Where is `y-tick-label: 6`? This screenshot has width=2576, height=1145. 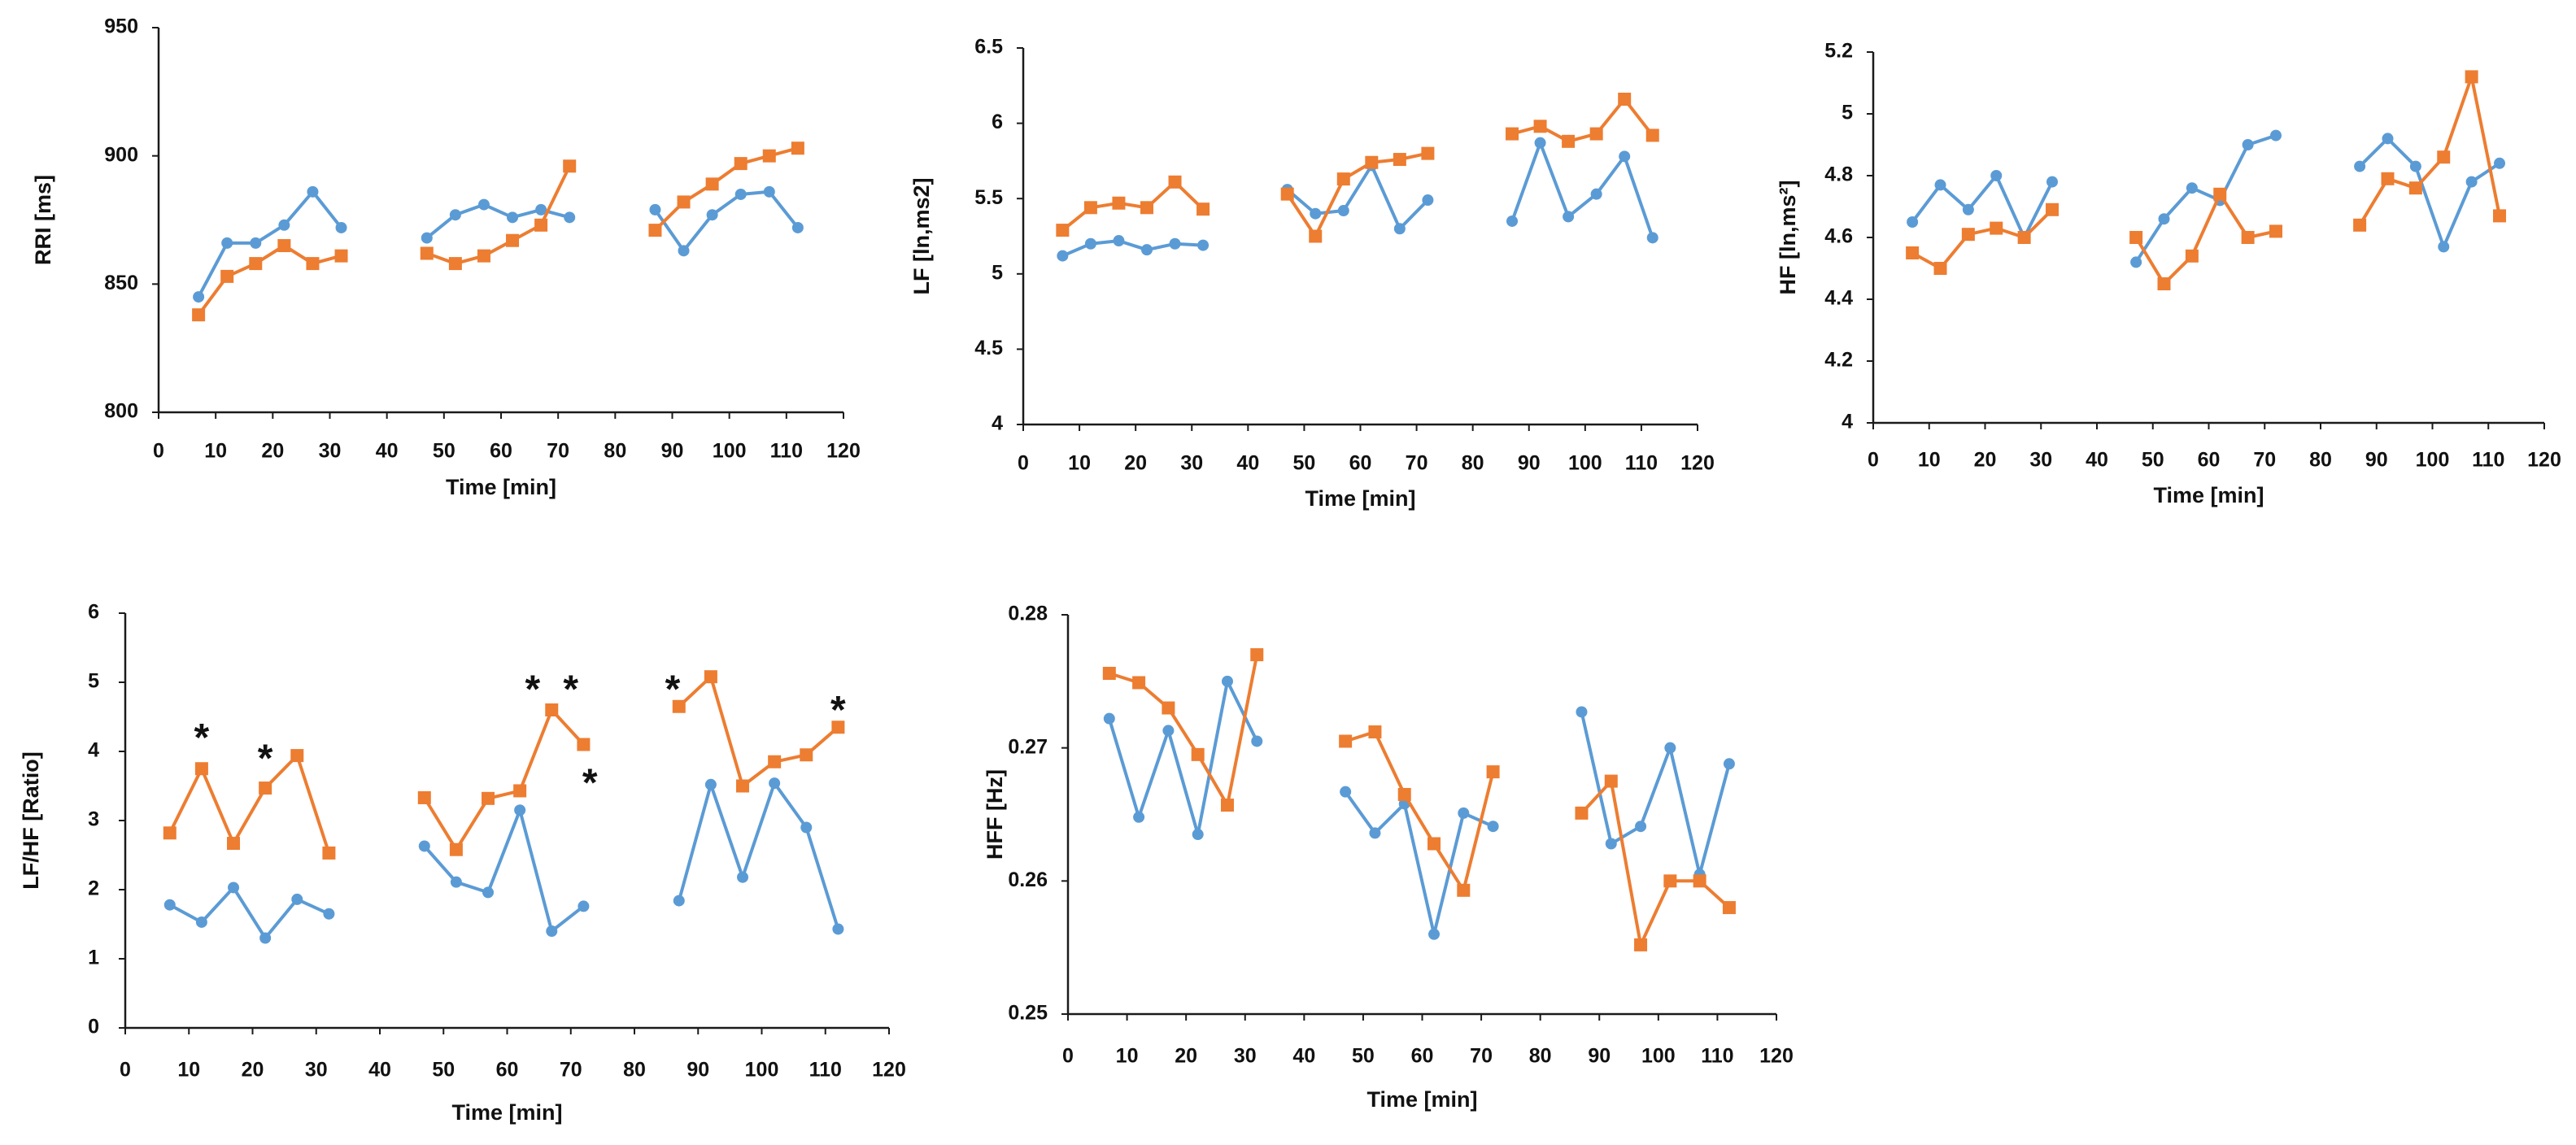
y-tick-label: 6 is located at coordinates (997, 122).